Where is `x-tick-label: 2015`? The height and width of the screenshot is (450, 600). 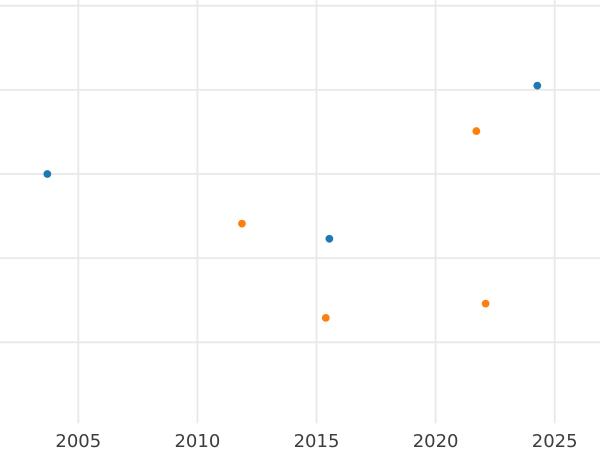 x-tick-label: 2015 is located at coordinates (317, 440).